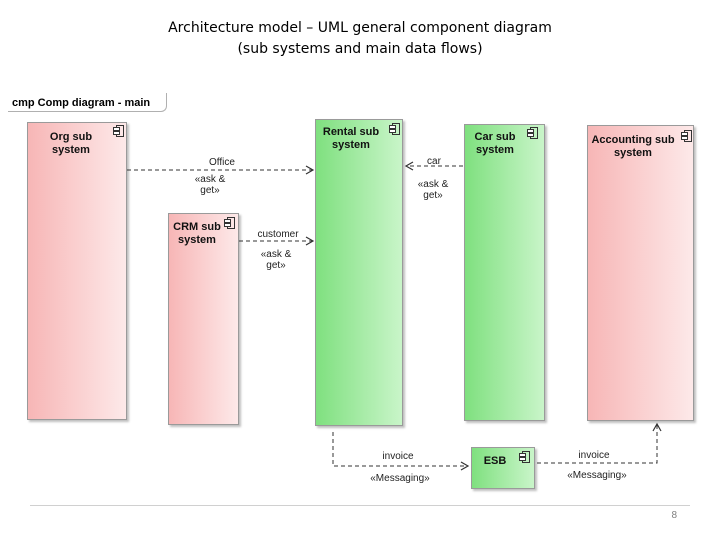 Image resolution: width=720 pixels, height=540 pixels. What do you see at coordinates (351, 138) in the screenshot?
I see `rental-subsystem-name: Rental sub system` at bounding box center [351, 138].